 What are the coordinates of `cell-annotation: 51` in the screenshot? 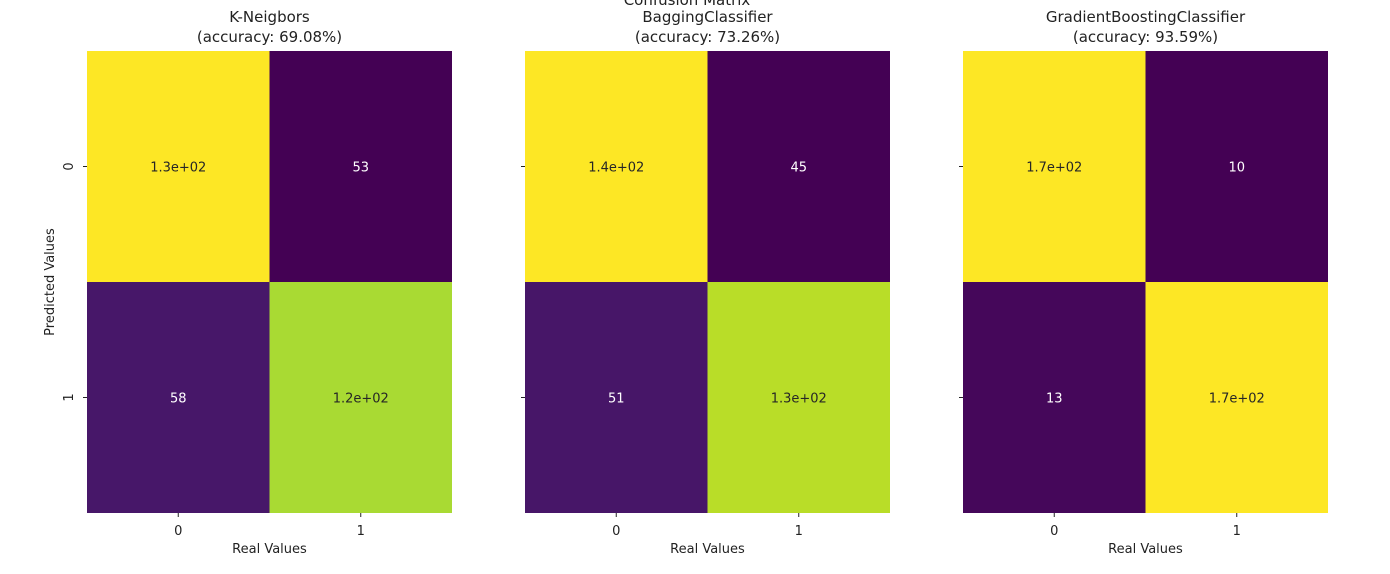 It's located at (616, 399).